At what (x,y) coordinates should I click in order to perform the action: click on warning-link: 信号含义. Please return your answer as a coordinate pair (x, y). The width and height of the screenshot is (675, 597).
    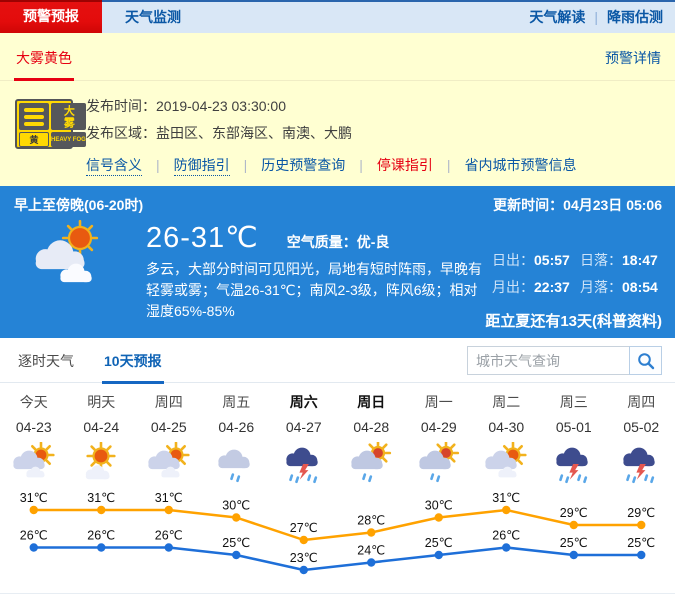
    Looking at the image, I should click on (114, 166).